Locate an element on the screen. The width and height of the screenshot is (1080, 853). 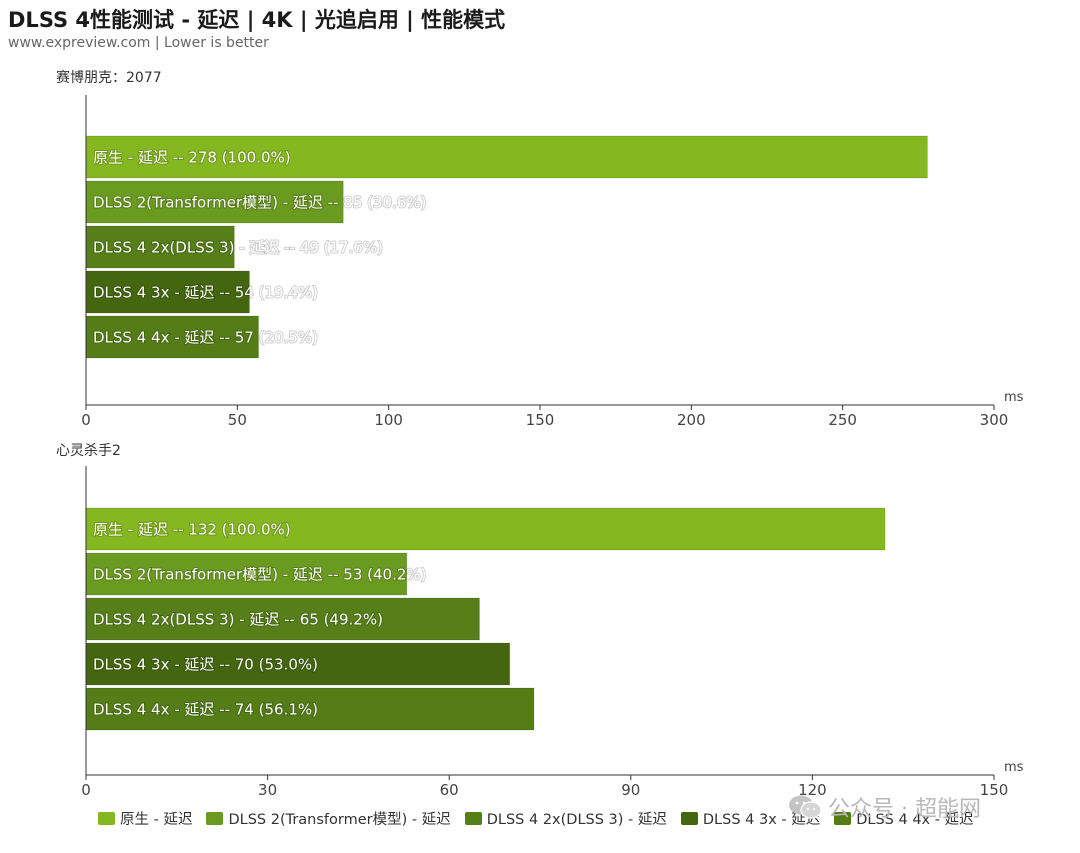
legend-label: DLSS 4 4x - 延迟 is located at coordinates (915, 820).